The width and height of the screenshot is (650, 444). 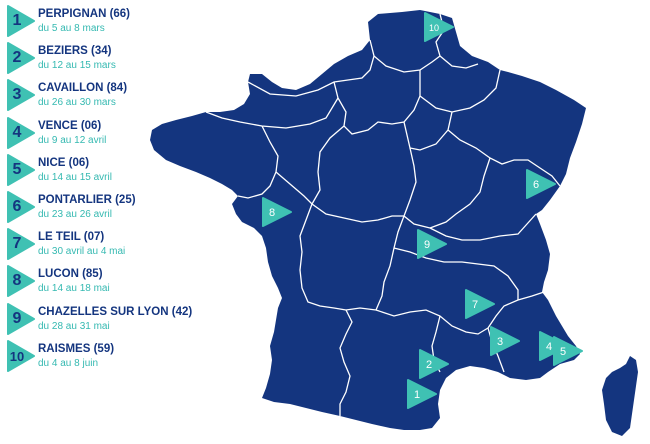 I want to click on legend-city: BEZIERS (34), so click(x=75, y=51).